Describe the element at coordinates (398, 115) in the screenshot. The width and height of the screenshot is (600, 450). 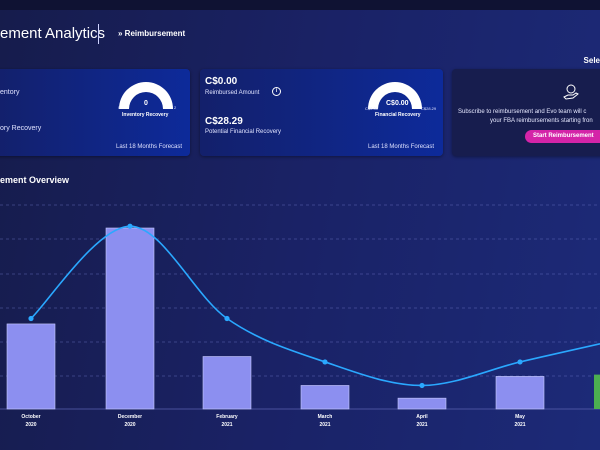
I see `financial-gauge-title: Financial Recovery` at that location.